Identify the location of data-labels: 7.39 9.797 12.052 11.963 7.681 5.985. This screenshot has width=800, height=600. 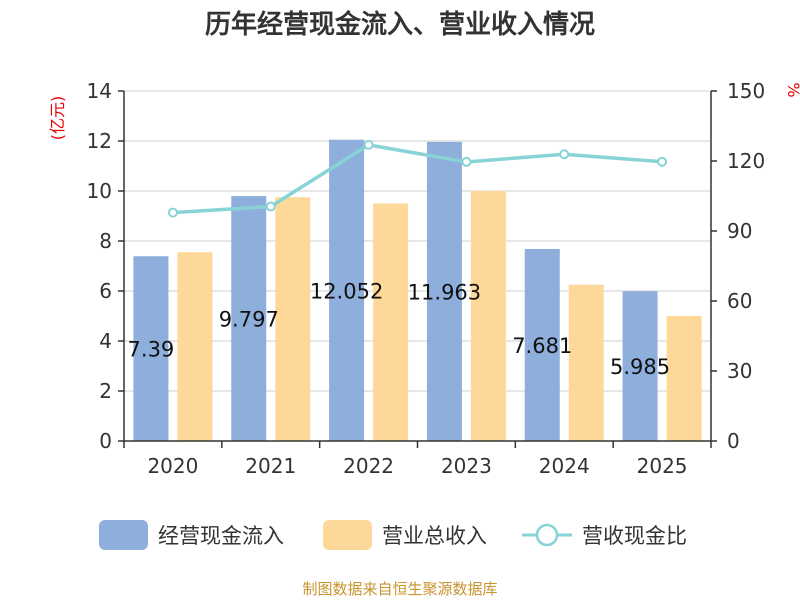
(399, 329).